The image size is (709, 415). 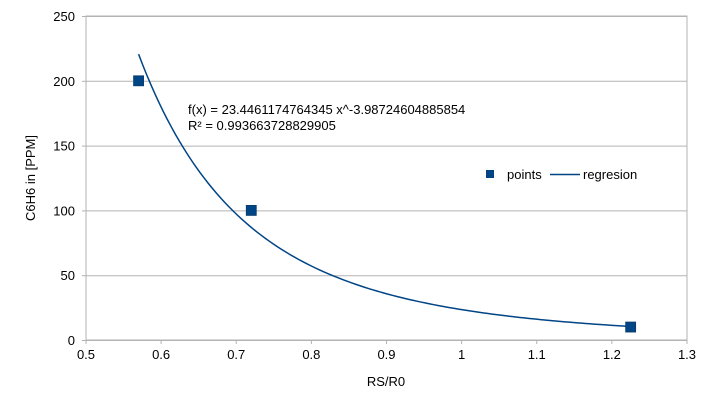 What do you see at coordinates (236, 354) in the screenshot?
I see `x-tick-label: 0.7` at bounding box center [236, 354].